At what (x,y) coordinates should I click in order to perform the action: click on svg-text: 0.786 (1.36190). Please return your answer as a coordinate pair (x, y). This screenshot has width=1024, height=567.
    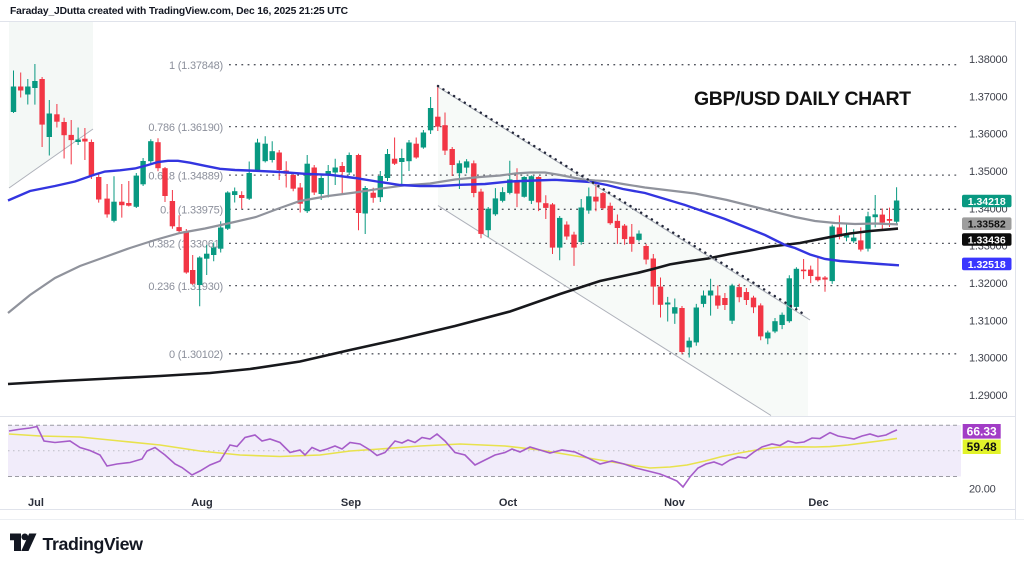
    Looking at the image, I should click on (185, 128).